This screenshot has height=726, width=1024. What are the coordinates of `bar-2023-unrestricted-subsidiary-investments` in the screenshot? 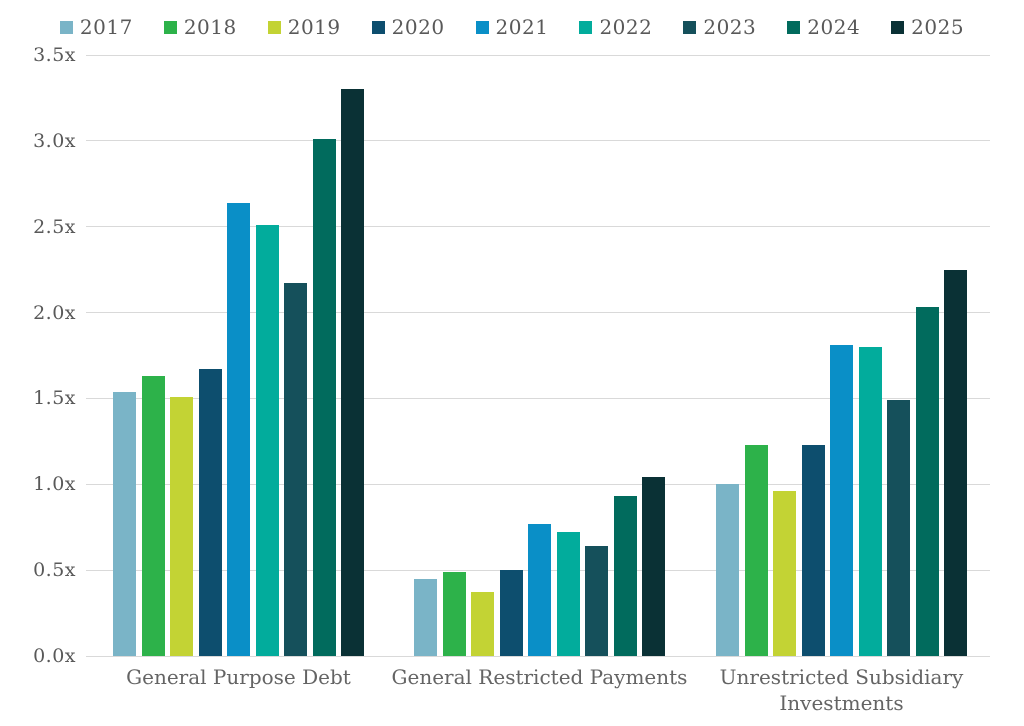 It's located at (898, 528).